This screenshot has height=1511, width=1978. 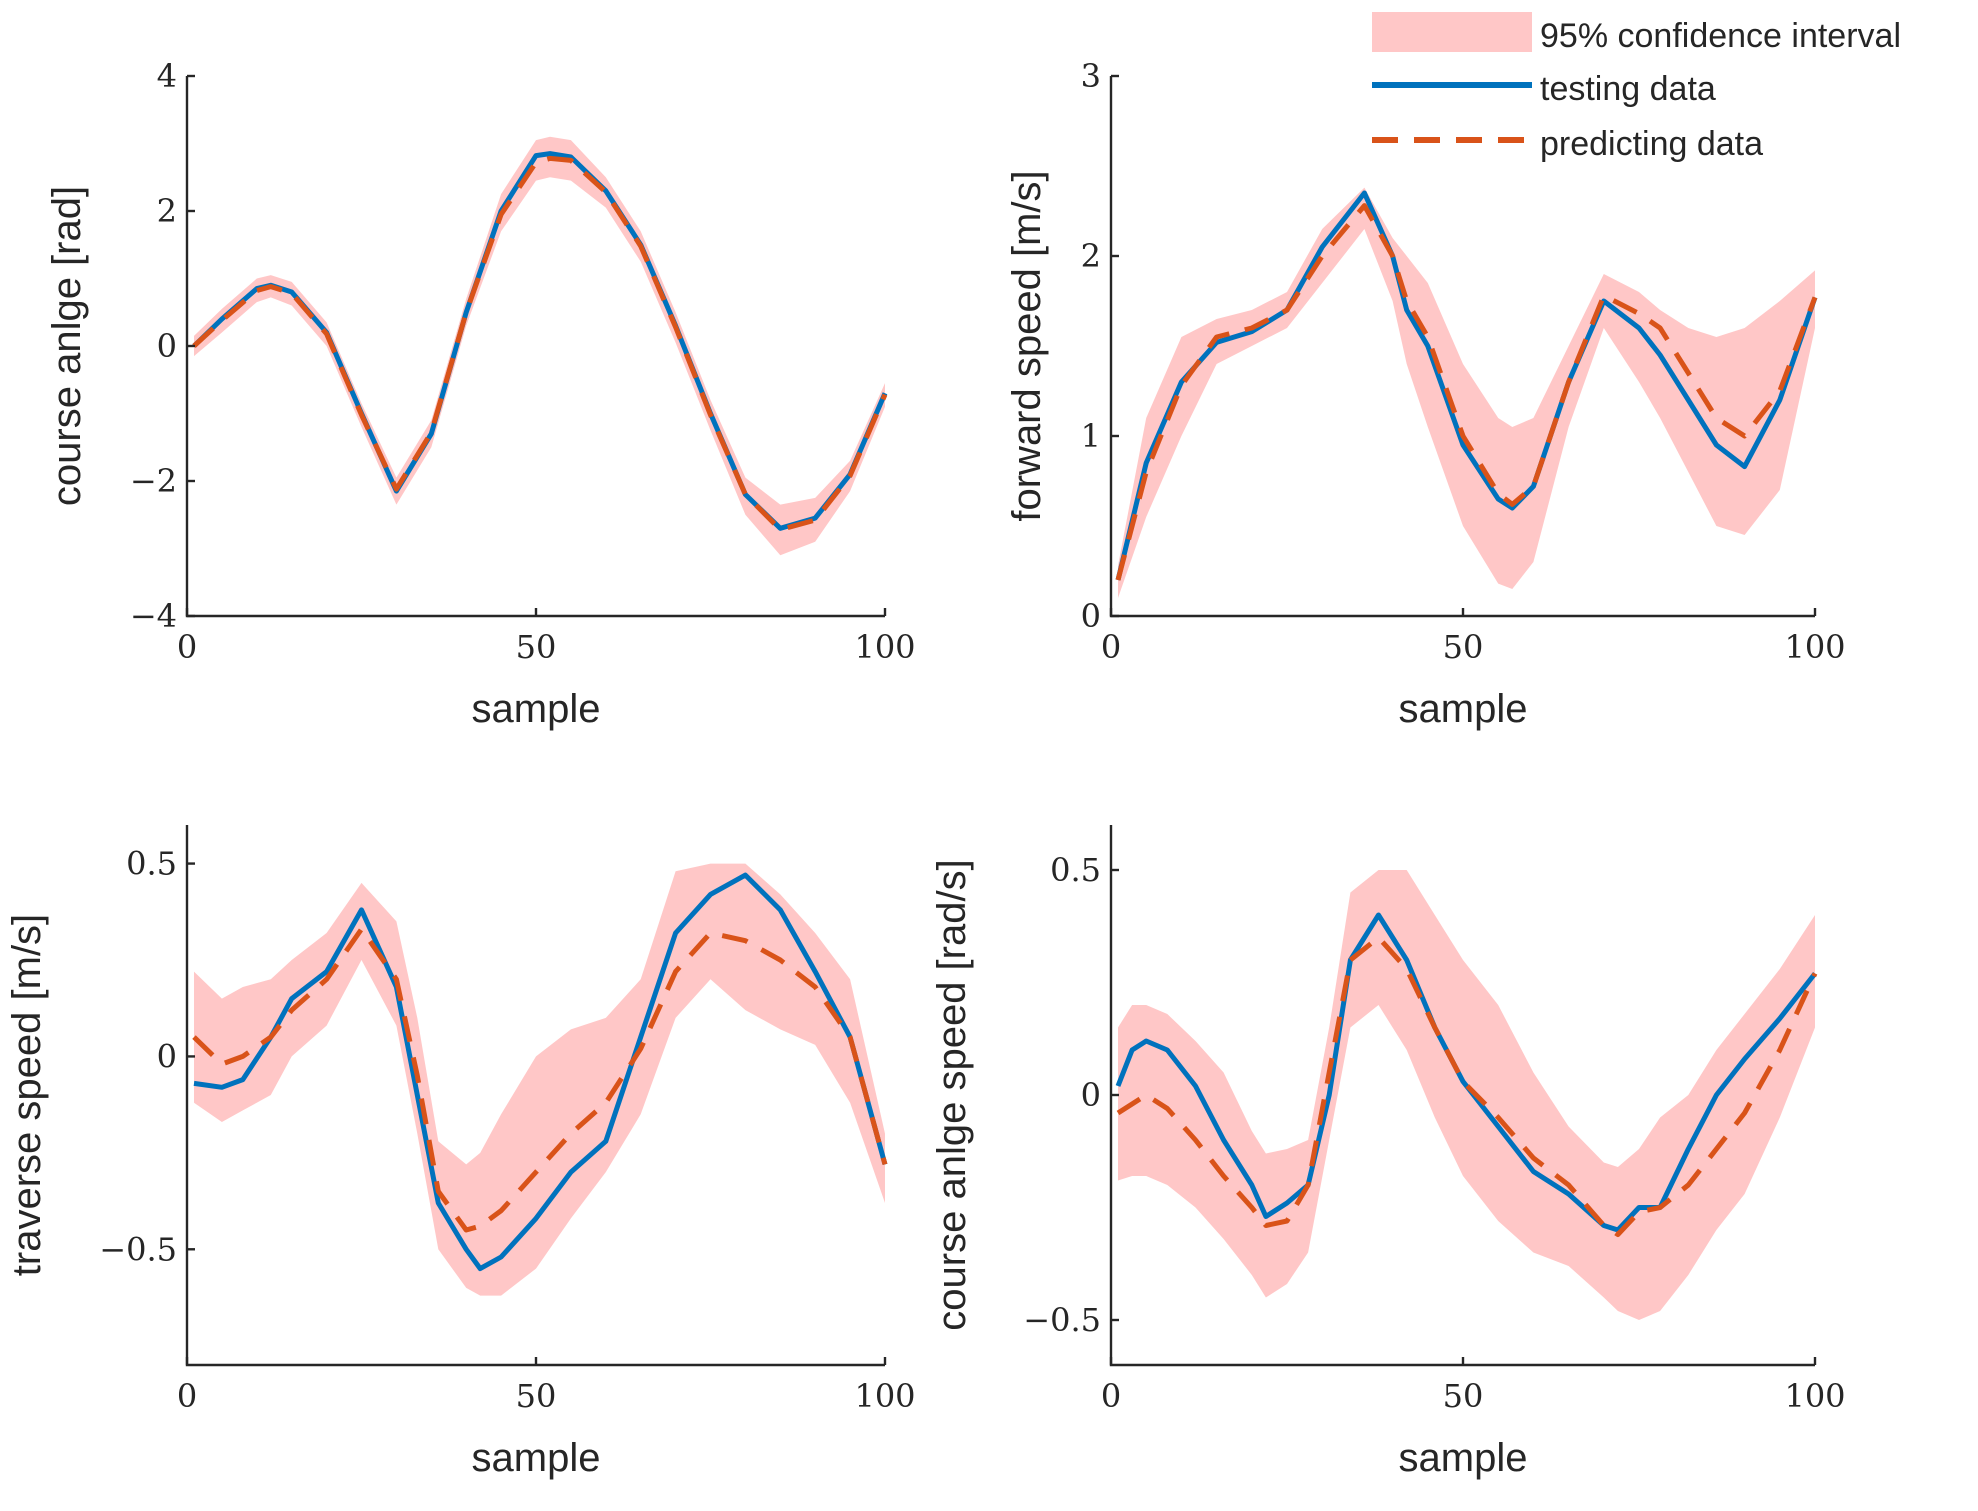 I want to click on y-axis-label: forward speed [m/s], so click(x=1027, y=345).